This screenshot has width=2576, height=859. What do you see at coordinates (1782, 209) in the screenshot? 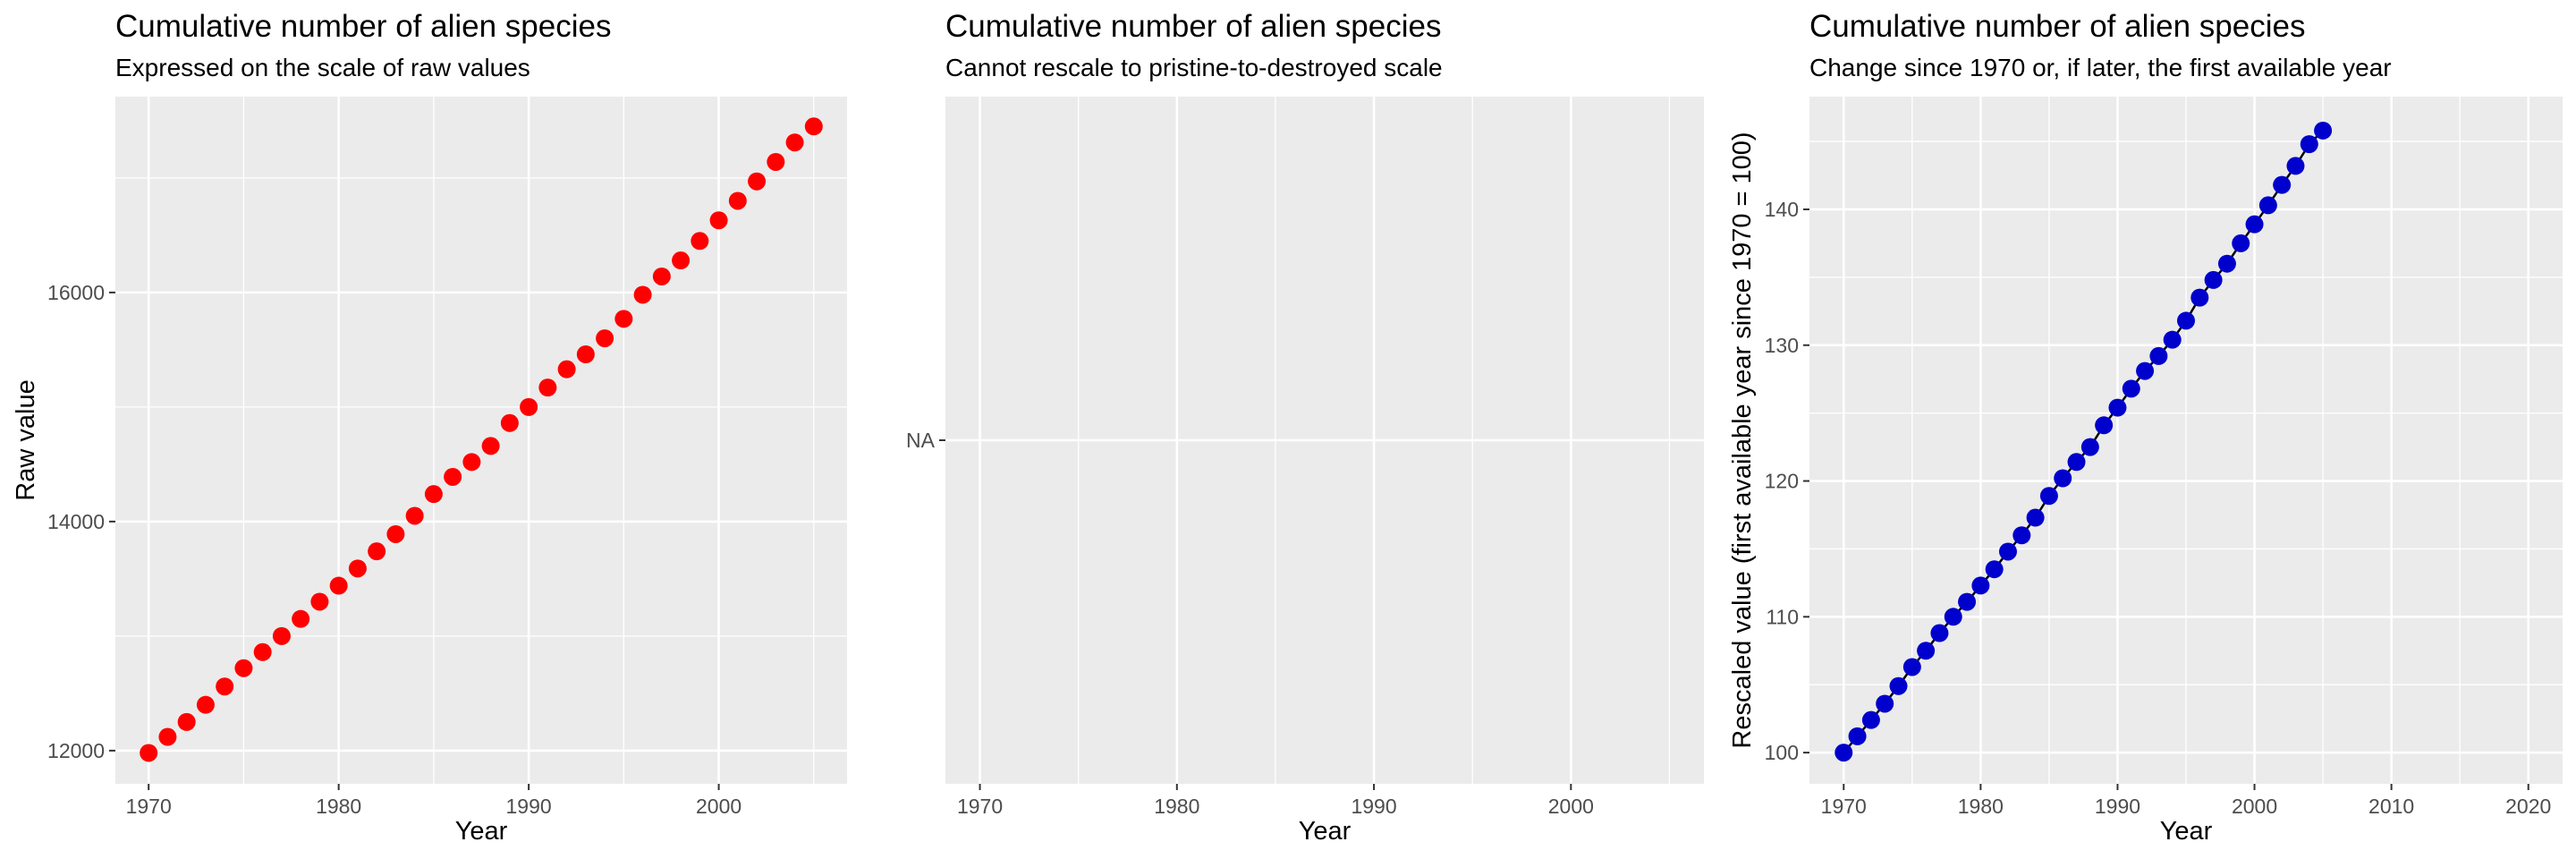
I see `y-tick-label: 140` at bounding box center [1782, 209].